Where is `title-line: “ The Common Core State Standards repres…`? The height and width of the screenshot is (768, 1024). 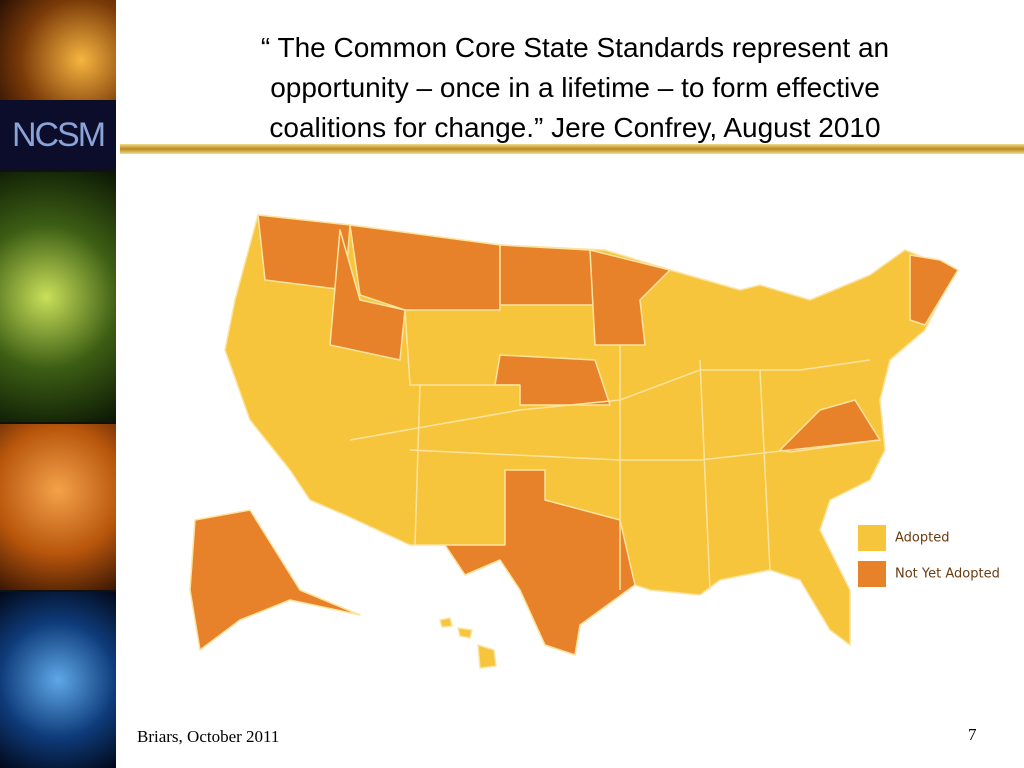 title-line: “ The Common Core State Standards repres… is located at coordinates (575, 47).